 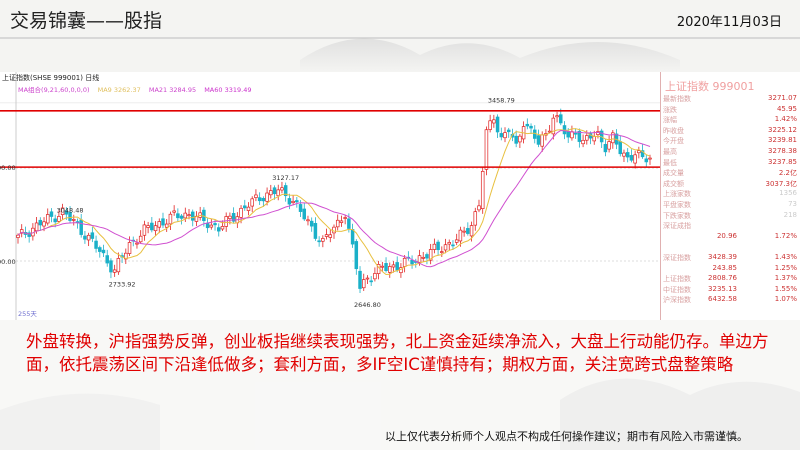 I want to click on quote-v2: 3237.85, so click(x=782, y=161).